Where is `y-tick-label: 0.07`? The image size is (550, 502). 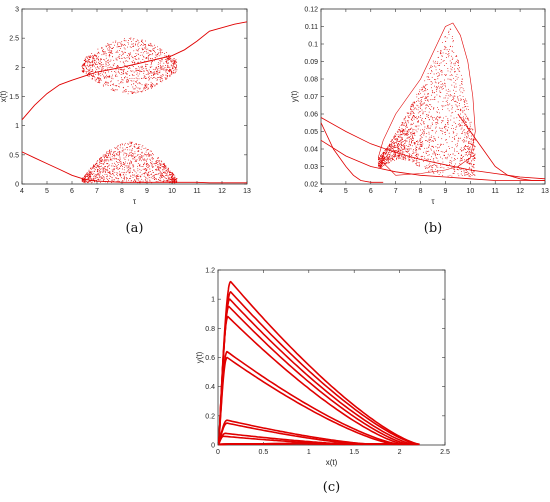
y-tick-label: 0.07 is located at coordinates (311, 97).